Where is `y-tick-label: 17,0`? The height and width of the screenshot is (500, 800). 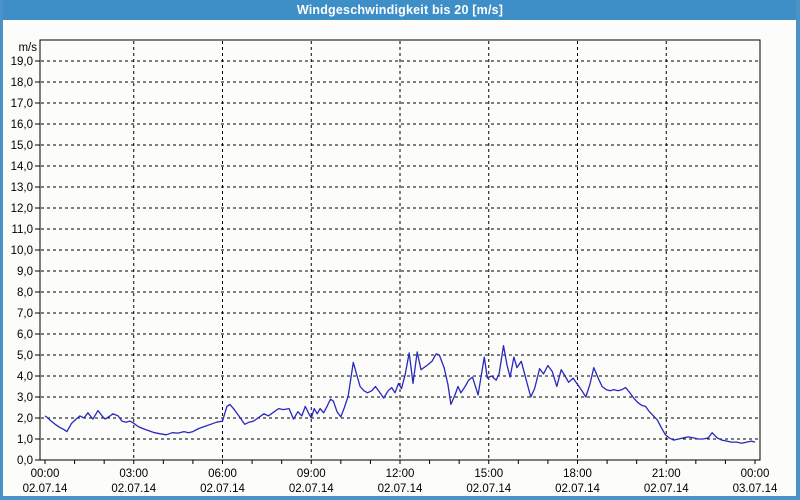 y-tick-label: 17,0 is located at coordinates (22, 104).